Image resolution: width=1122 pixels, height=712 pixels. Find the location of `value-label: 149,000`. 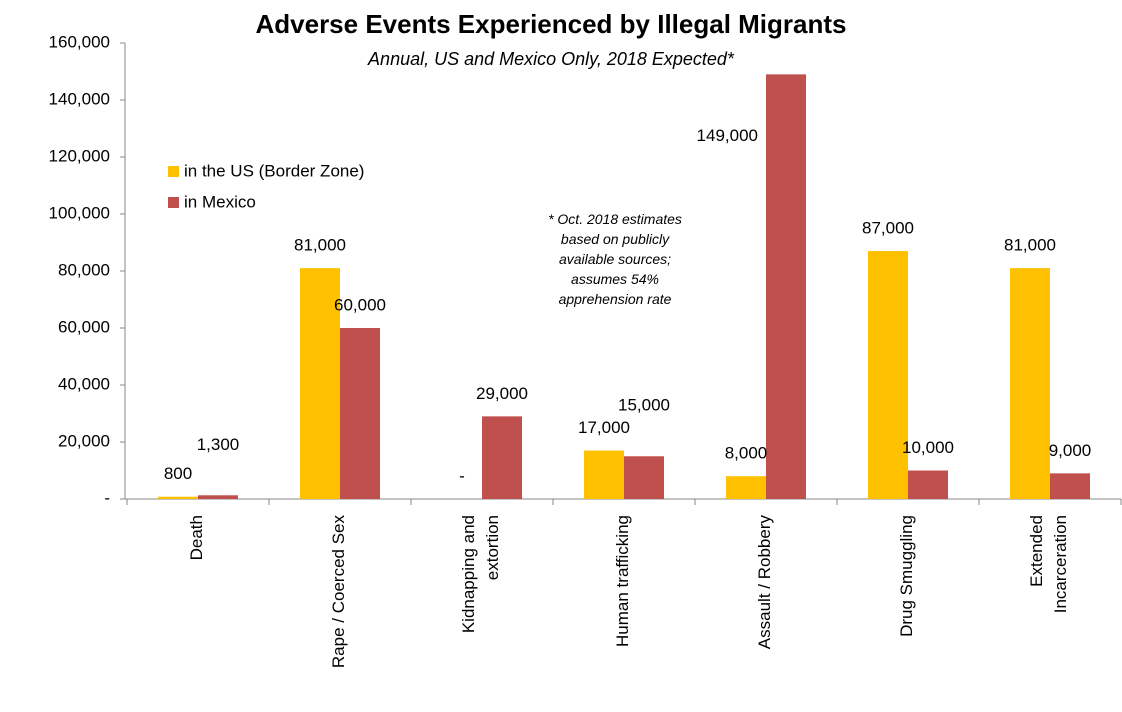

value-label: 149,000 is located at coordinates (727, 135).